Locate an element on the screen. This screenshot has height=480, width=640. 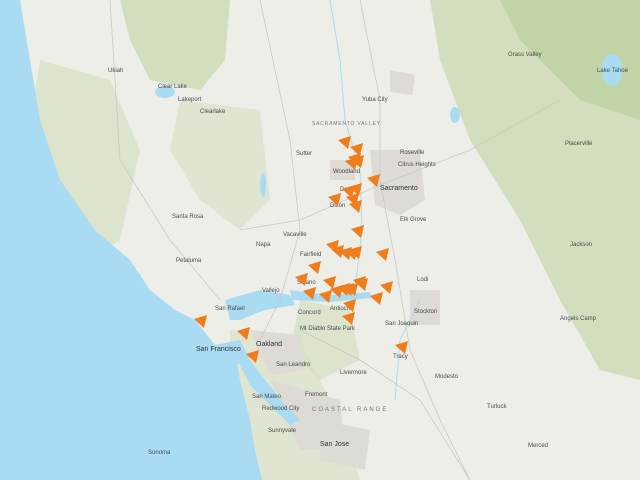
place-label: Lodi is located at coordinates (422, 280).